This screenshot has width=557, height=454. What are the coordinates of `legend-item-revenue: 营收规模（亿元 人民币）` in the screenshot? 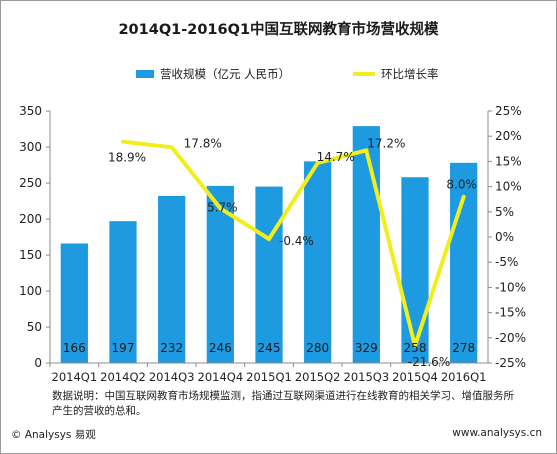 It's located at (213, 74).